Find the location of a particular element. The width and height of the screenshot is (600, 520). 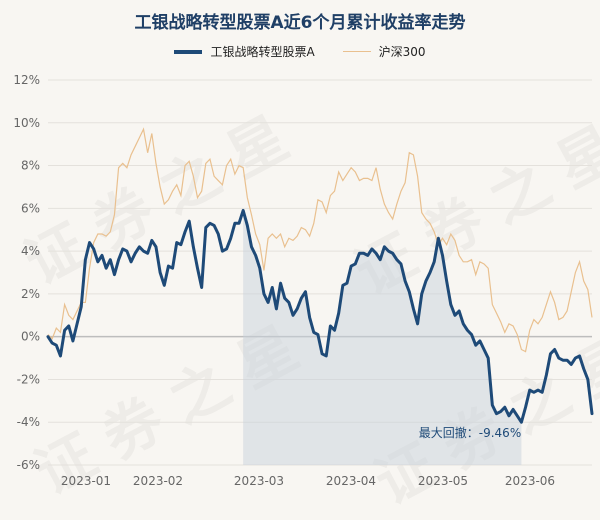

x-tick-label: 2023-04 is located at coordinates (351, 481).